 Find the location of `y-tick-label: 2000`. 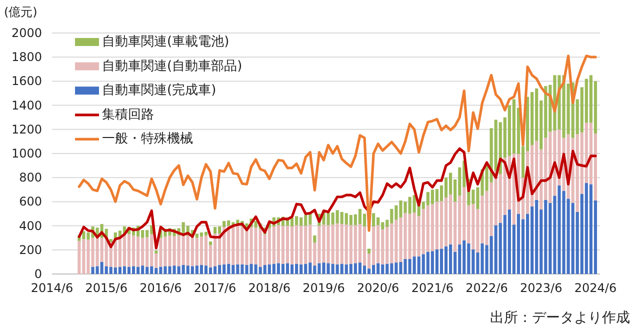

y-tick-label: 2000 is located at coordinates (26, 33).